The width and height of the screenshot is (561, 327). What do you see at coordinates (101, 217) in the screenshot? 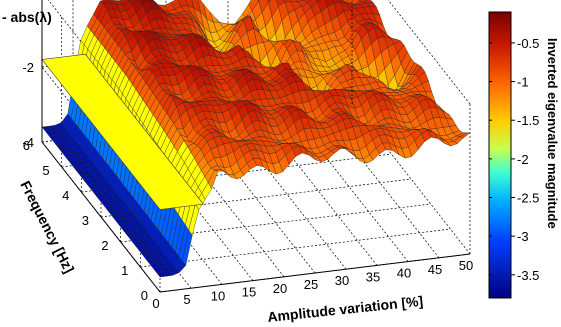
I see `y-axis-line` at bounding box center [101, 217].